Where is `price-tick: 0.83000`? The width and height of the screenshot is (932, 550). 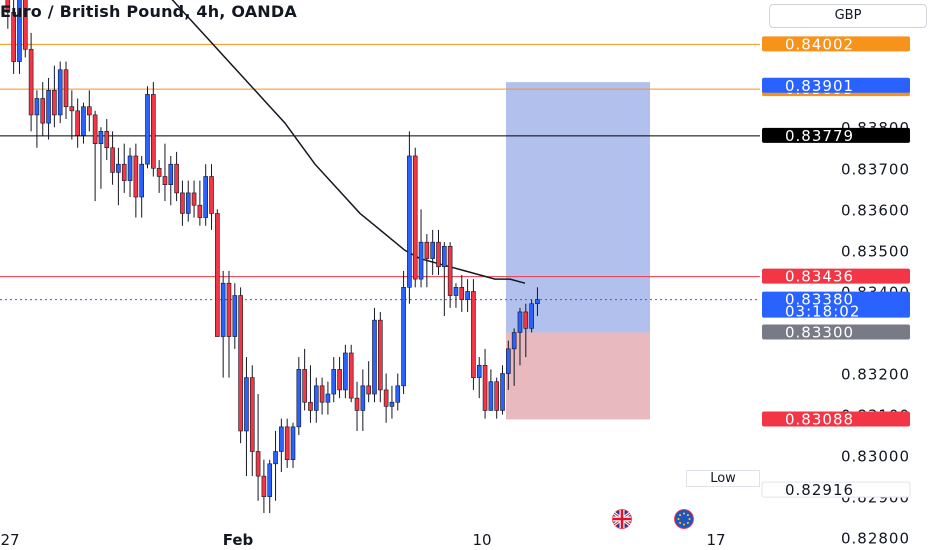
price-tick: 0.83000 is located at coordinates (875, 457).